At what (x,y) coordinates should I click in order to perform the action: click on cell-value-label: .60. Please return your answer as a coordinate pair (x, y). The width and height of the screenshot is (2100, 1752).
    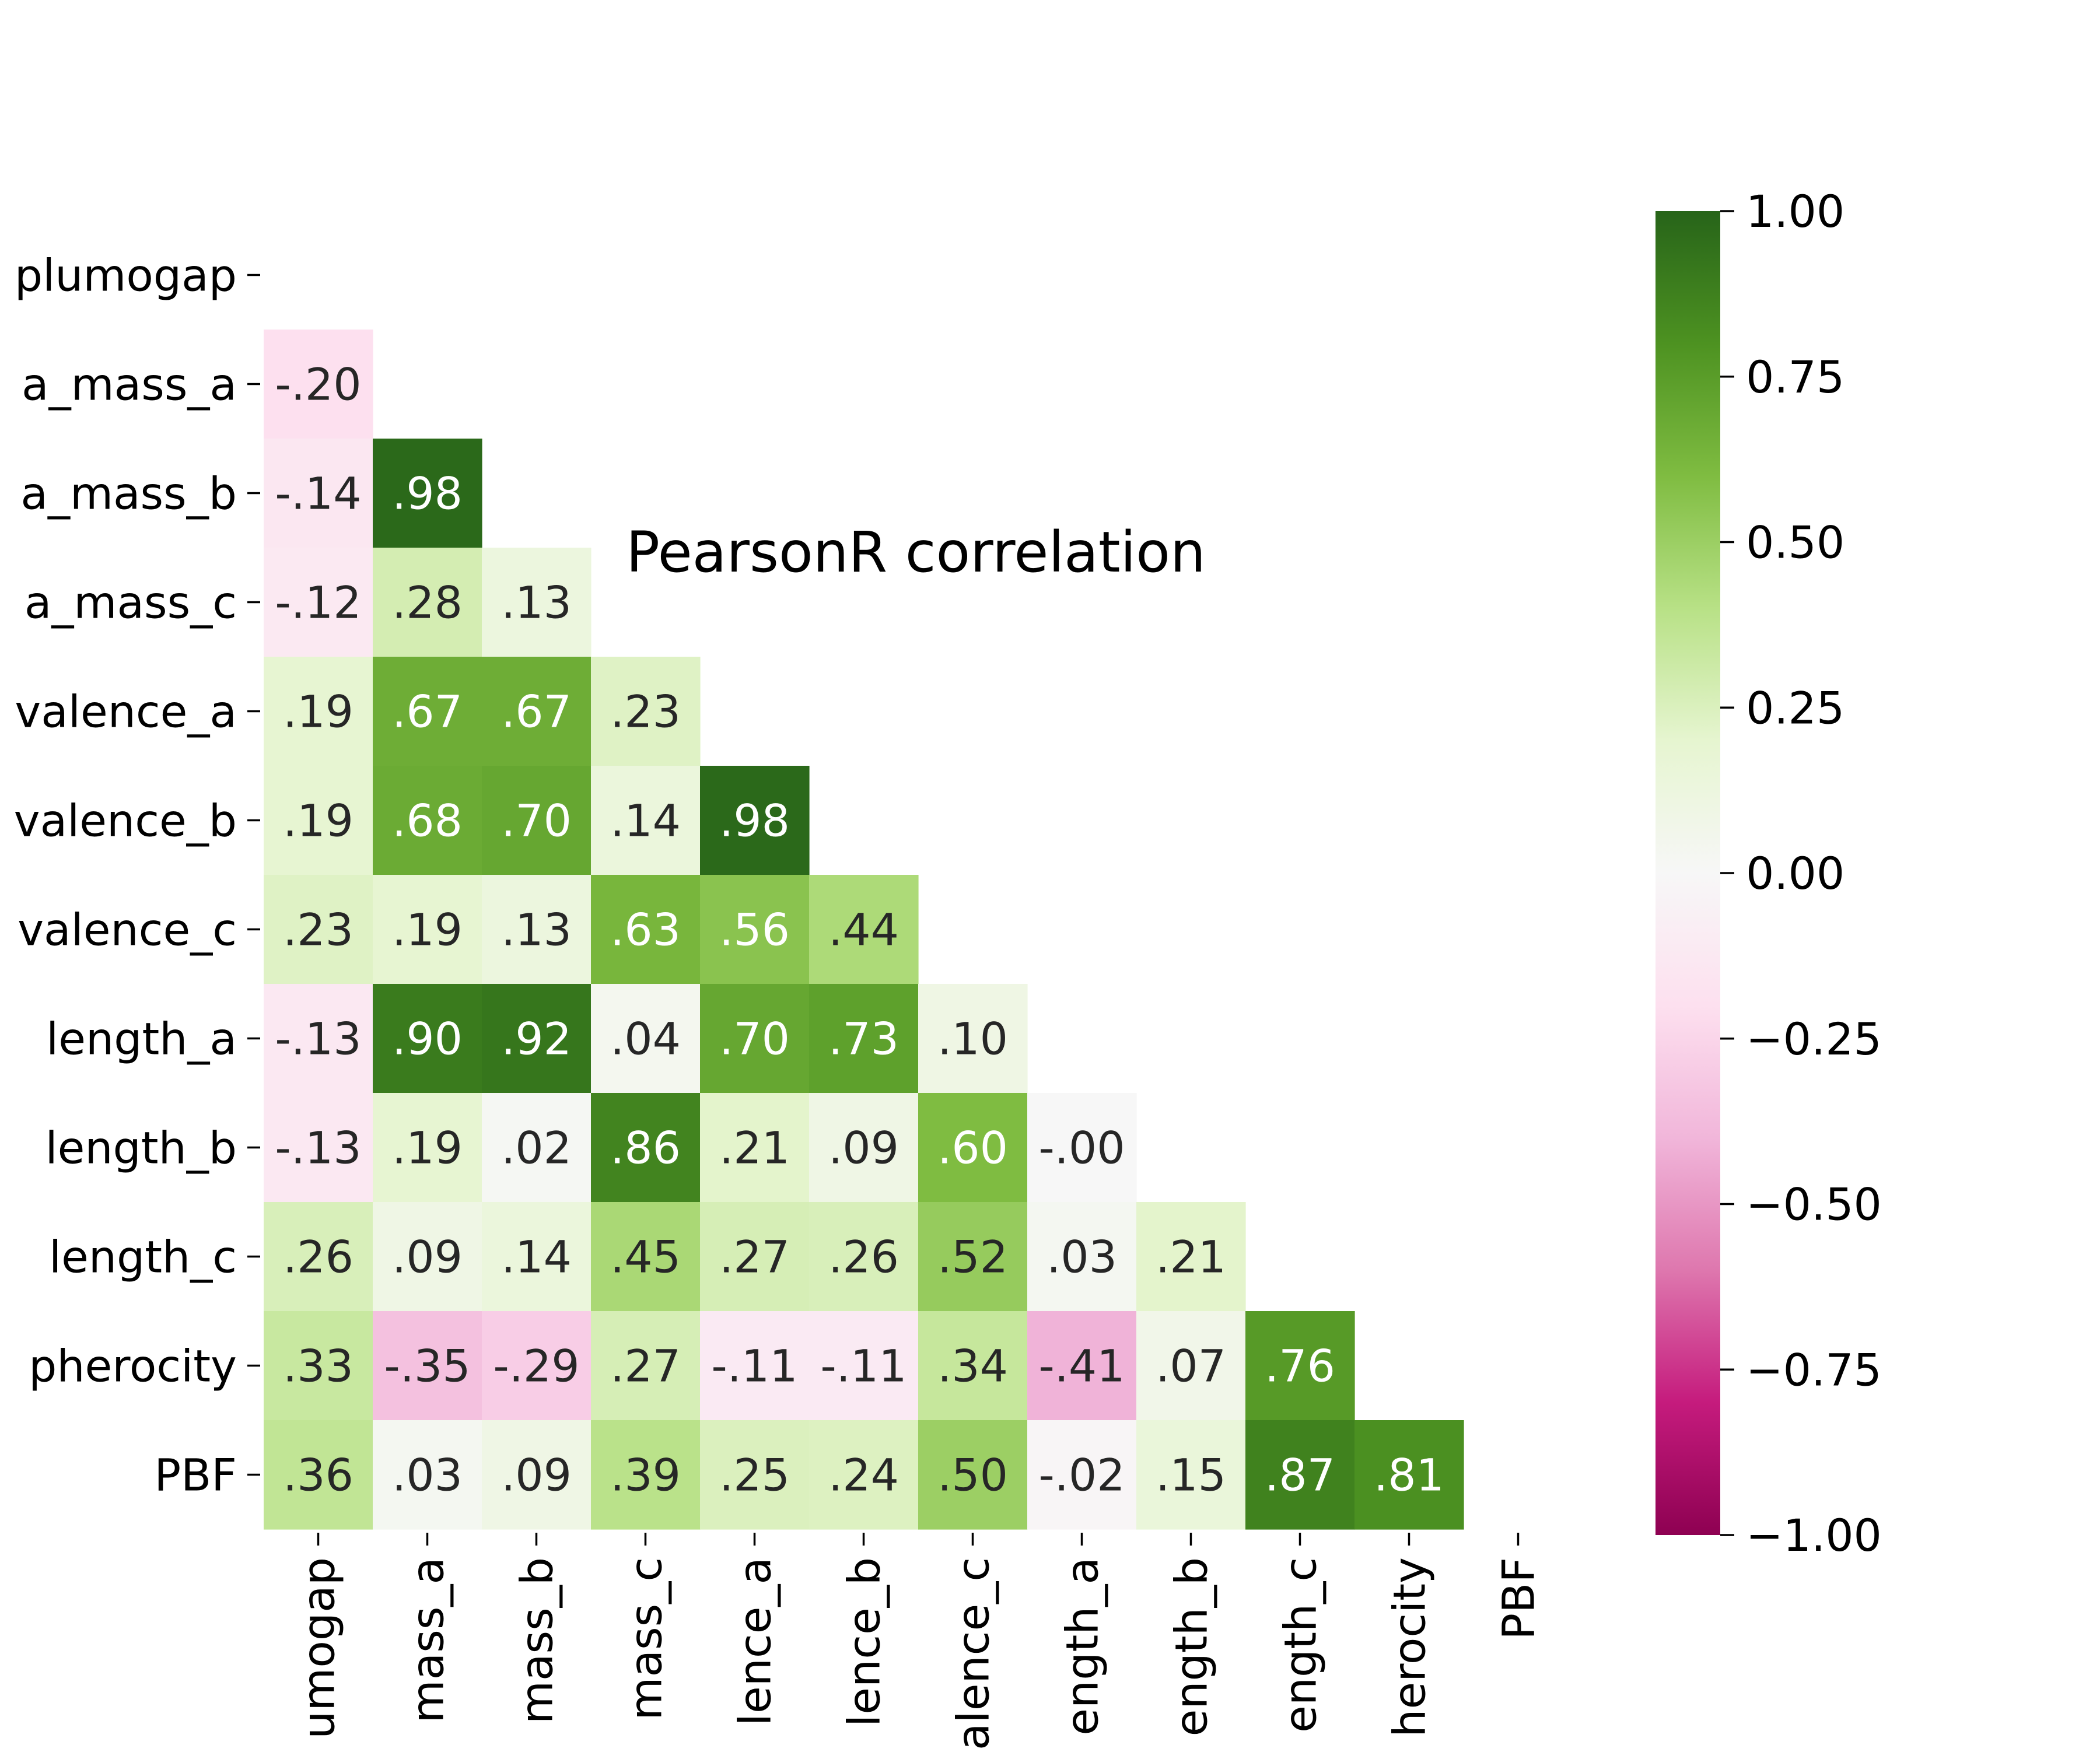
    Looking at the image, I should click on (972, 1148).